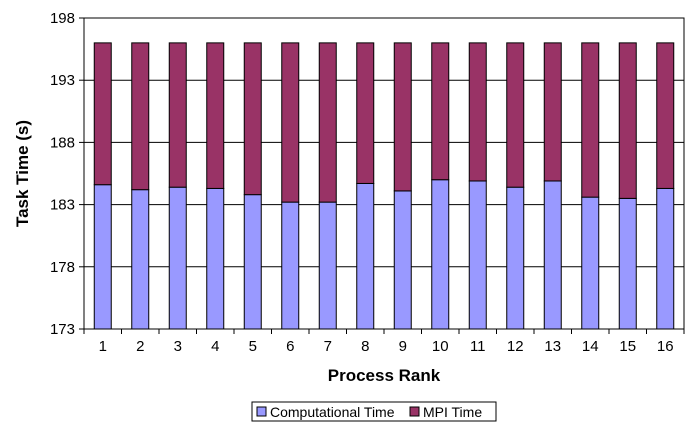  What do you see at coordinates (328, 346) in the screenshot?
I see `x-tick-label: 7` at bounding box center [328, 346].